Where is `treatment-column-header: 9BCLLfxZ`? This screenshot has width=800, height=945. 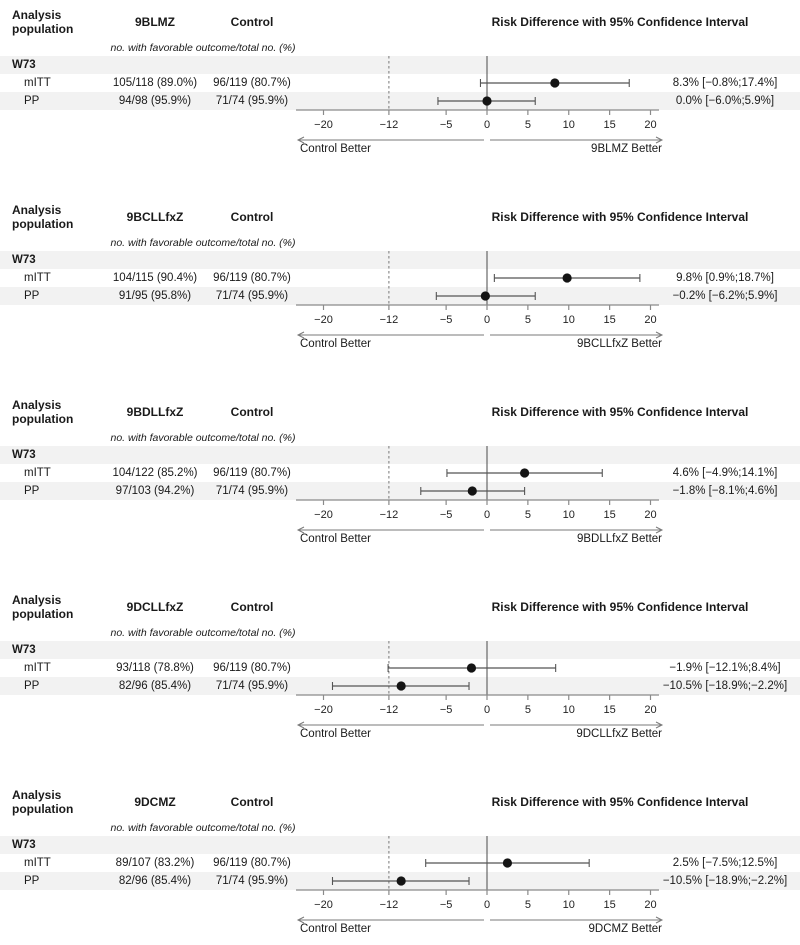 treatment-column-header: 9BCLLfxZ is located at coordinates (155, 217).